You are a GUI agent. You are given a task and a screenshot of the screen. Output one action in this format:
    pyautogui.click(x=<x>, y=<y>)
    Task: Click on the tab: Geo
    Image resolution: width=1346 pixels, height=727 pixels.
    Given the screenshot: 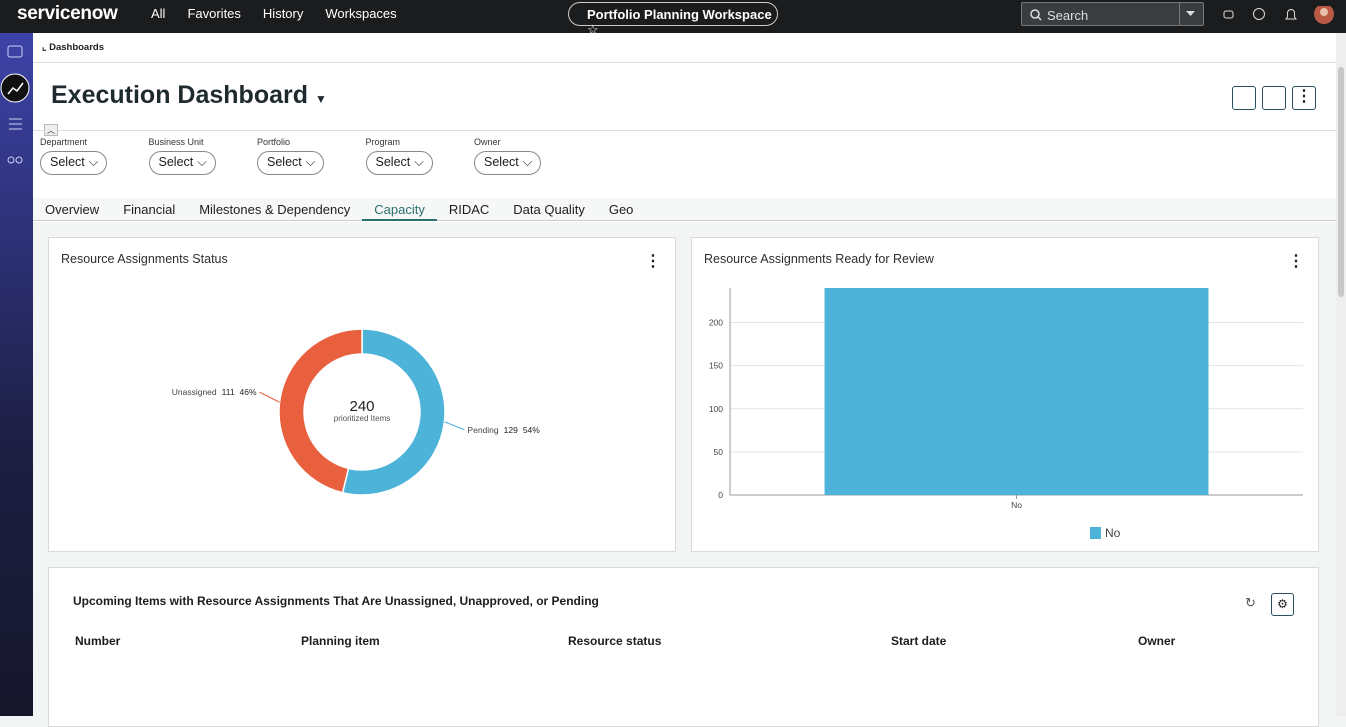 What is the action you would take?
    pyautogui.click(x=621, y=209)
    